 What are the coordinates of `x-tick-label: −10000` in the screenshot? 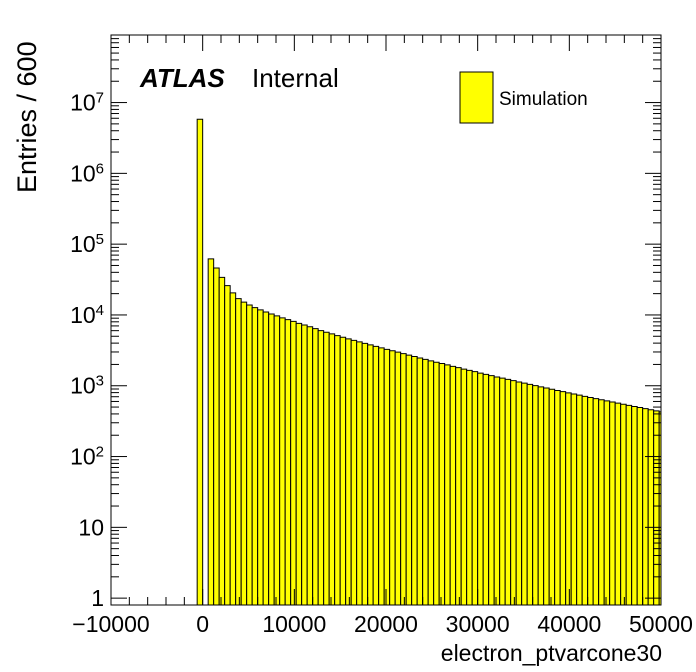 It's located at (110, 624).